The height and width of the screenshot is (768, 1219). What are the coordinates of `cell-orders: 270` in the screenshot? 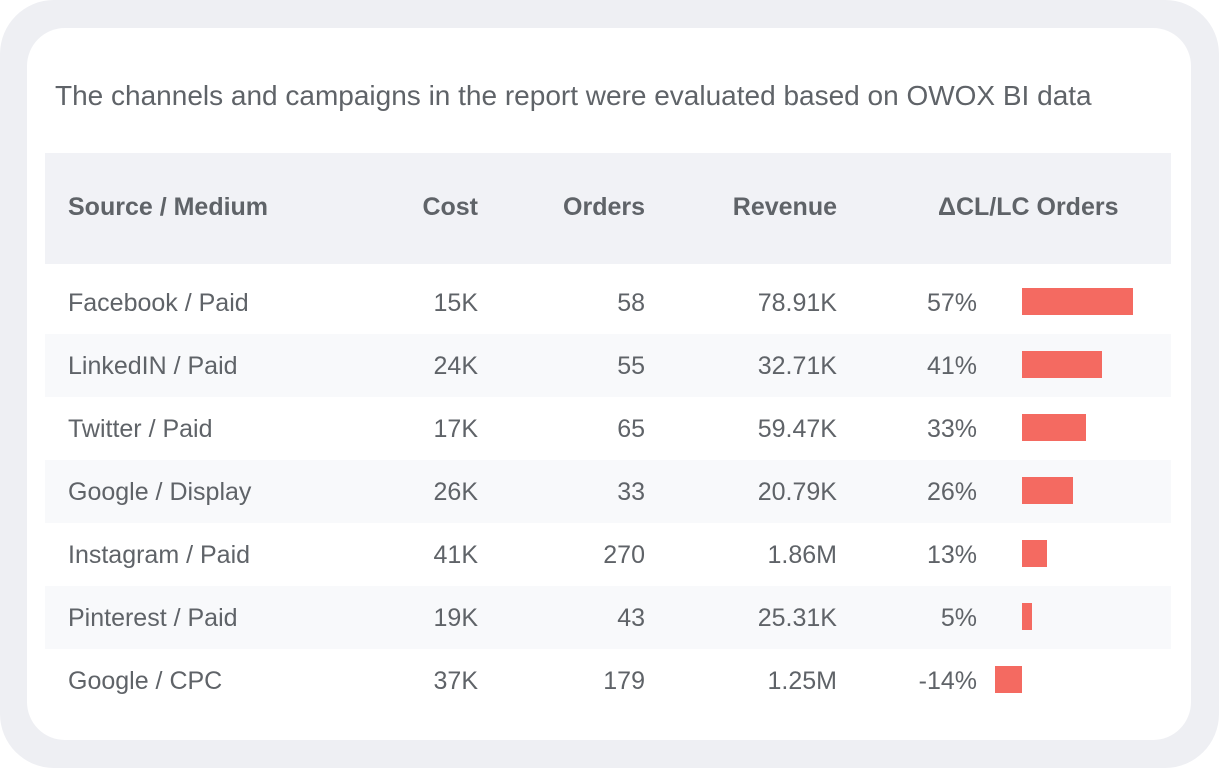 It's located at (624, 555).